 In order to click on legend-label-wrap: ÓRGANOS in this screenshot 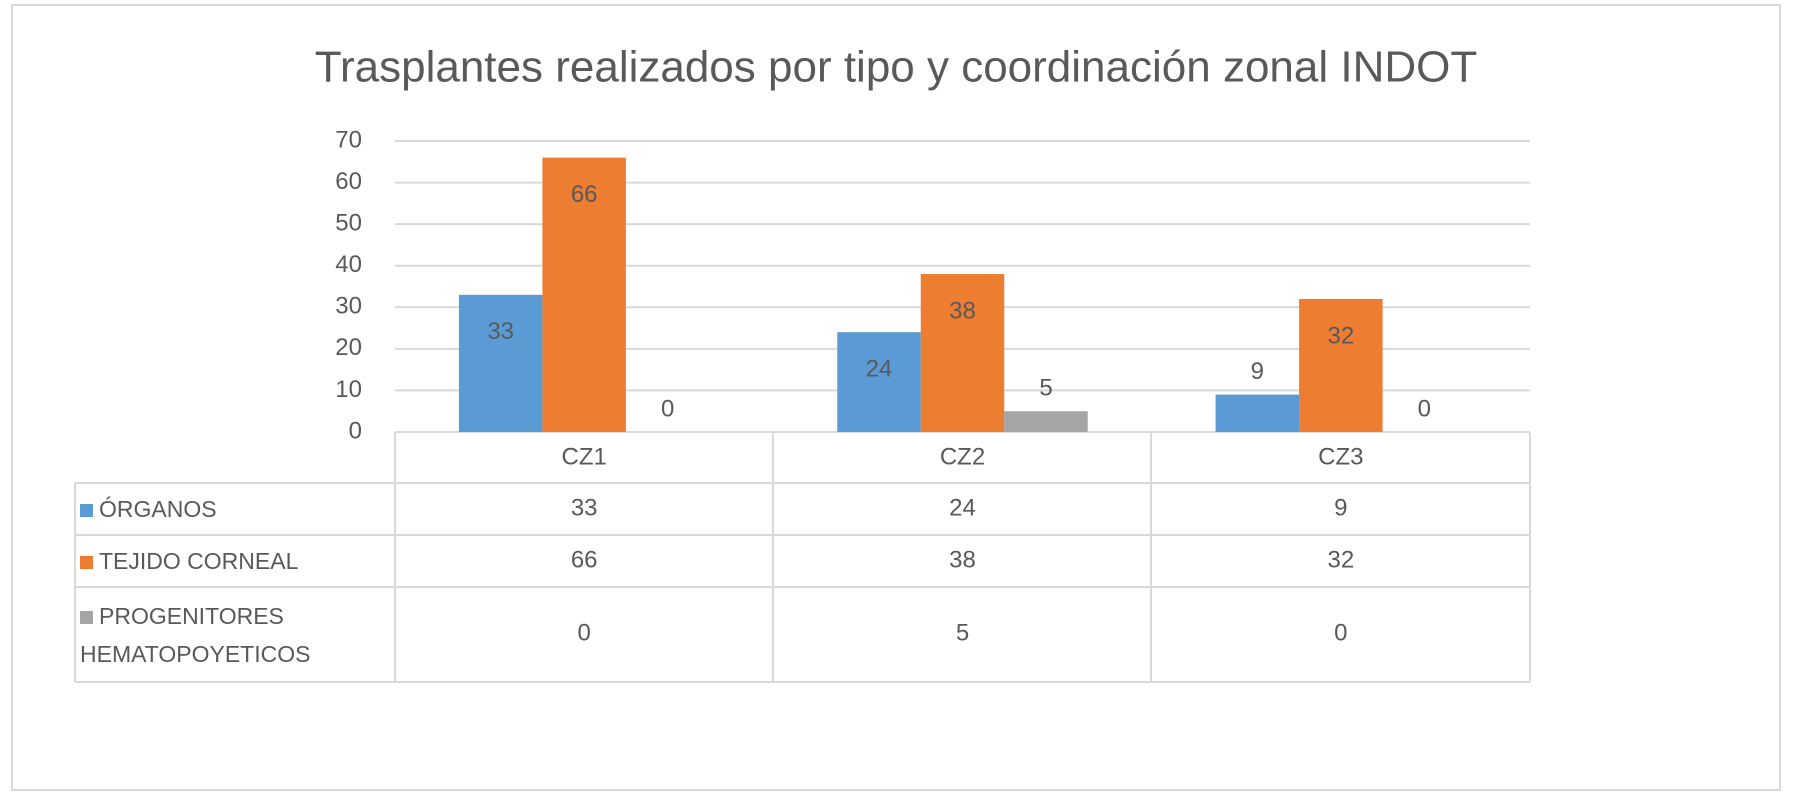, I will do `click(148, 509)`.